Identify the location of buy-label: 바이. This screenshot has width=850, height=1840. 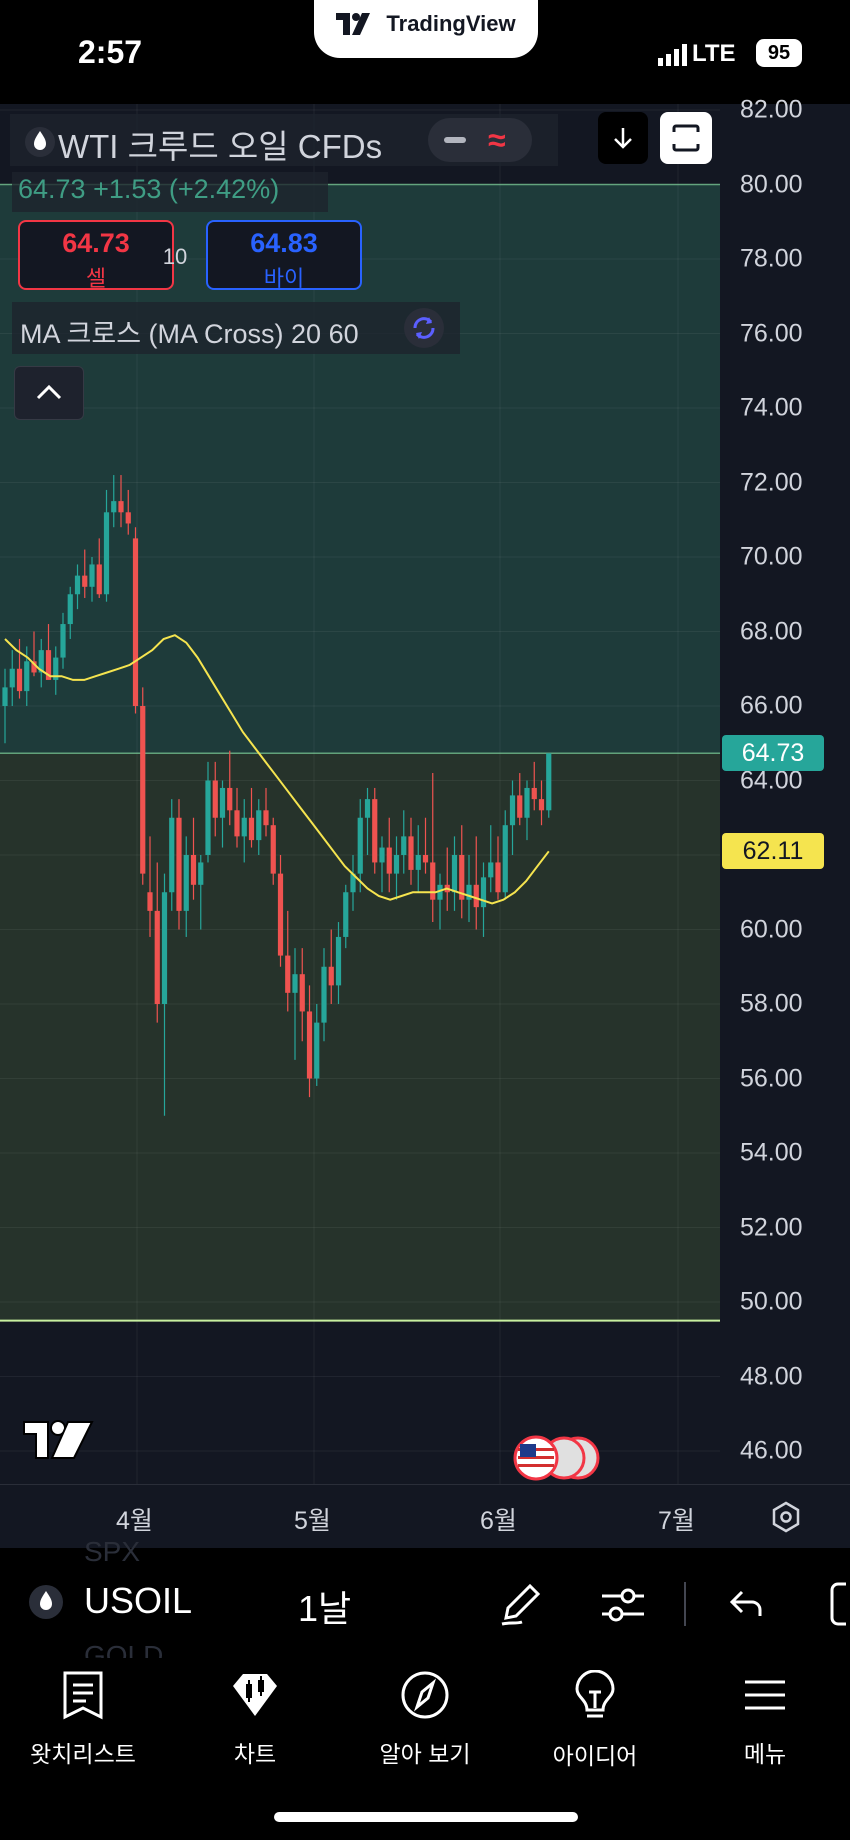
(284, 278).